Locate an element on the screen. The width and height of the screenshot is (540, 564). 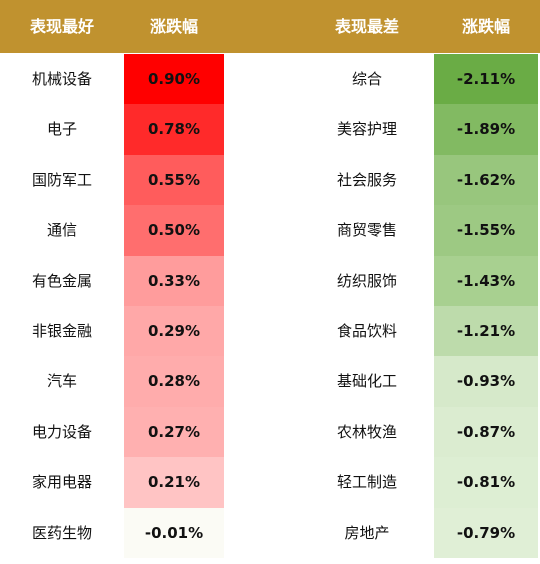
worst-sector-name: 商贸零售 is located at coordinates (366, 230).